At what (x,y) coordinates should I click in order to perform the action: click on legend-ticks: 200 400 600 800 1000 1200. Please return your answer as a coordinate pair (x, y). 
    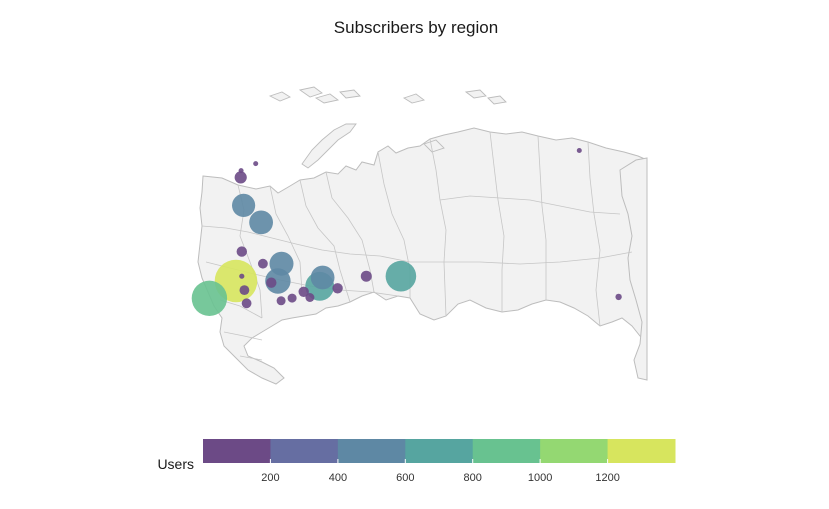
    Looking at the image, I should click on (440, 471).